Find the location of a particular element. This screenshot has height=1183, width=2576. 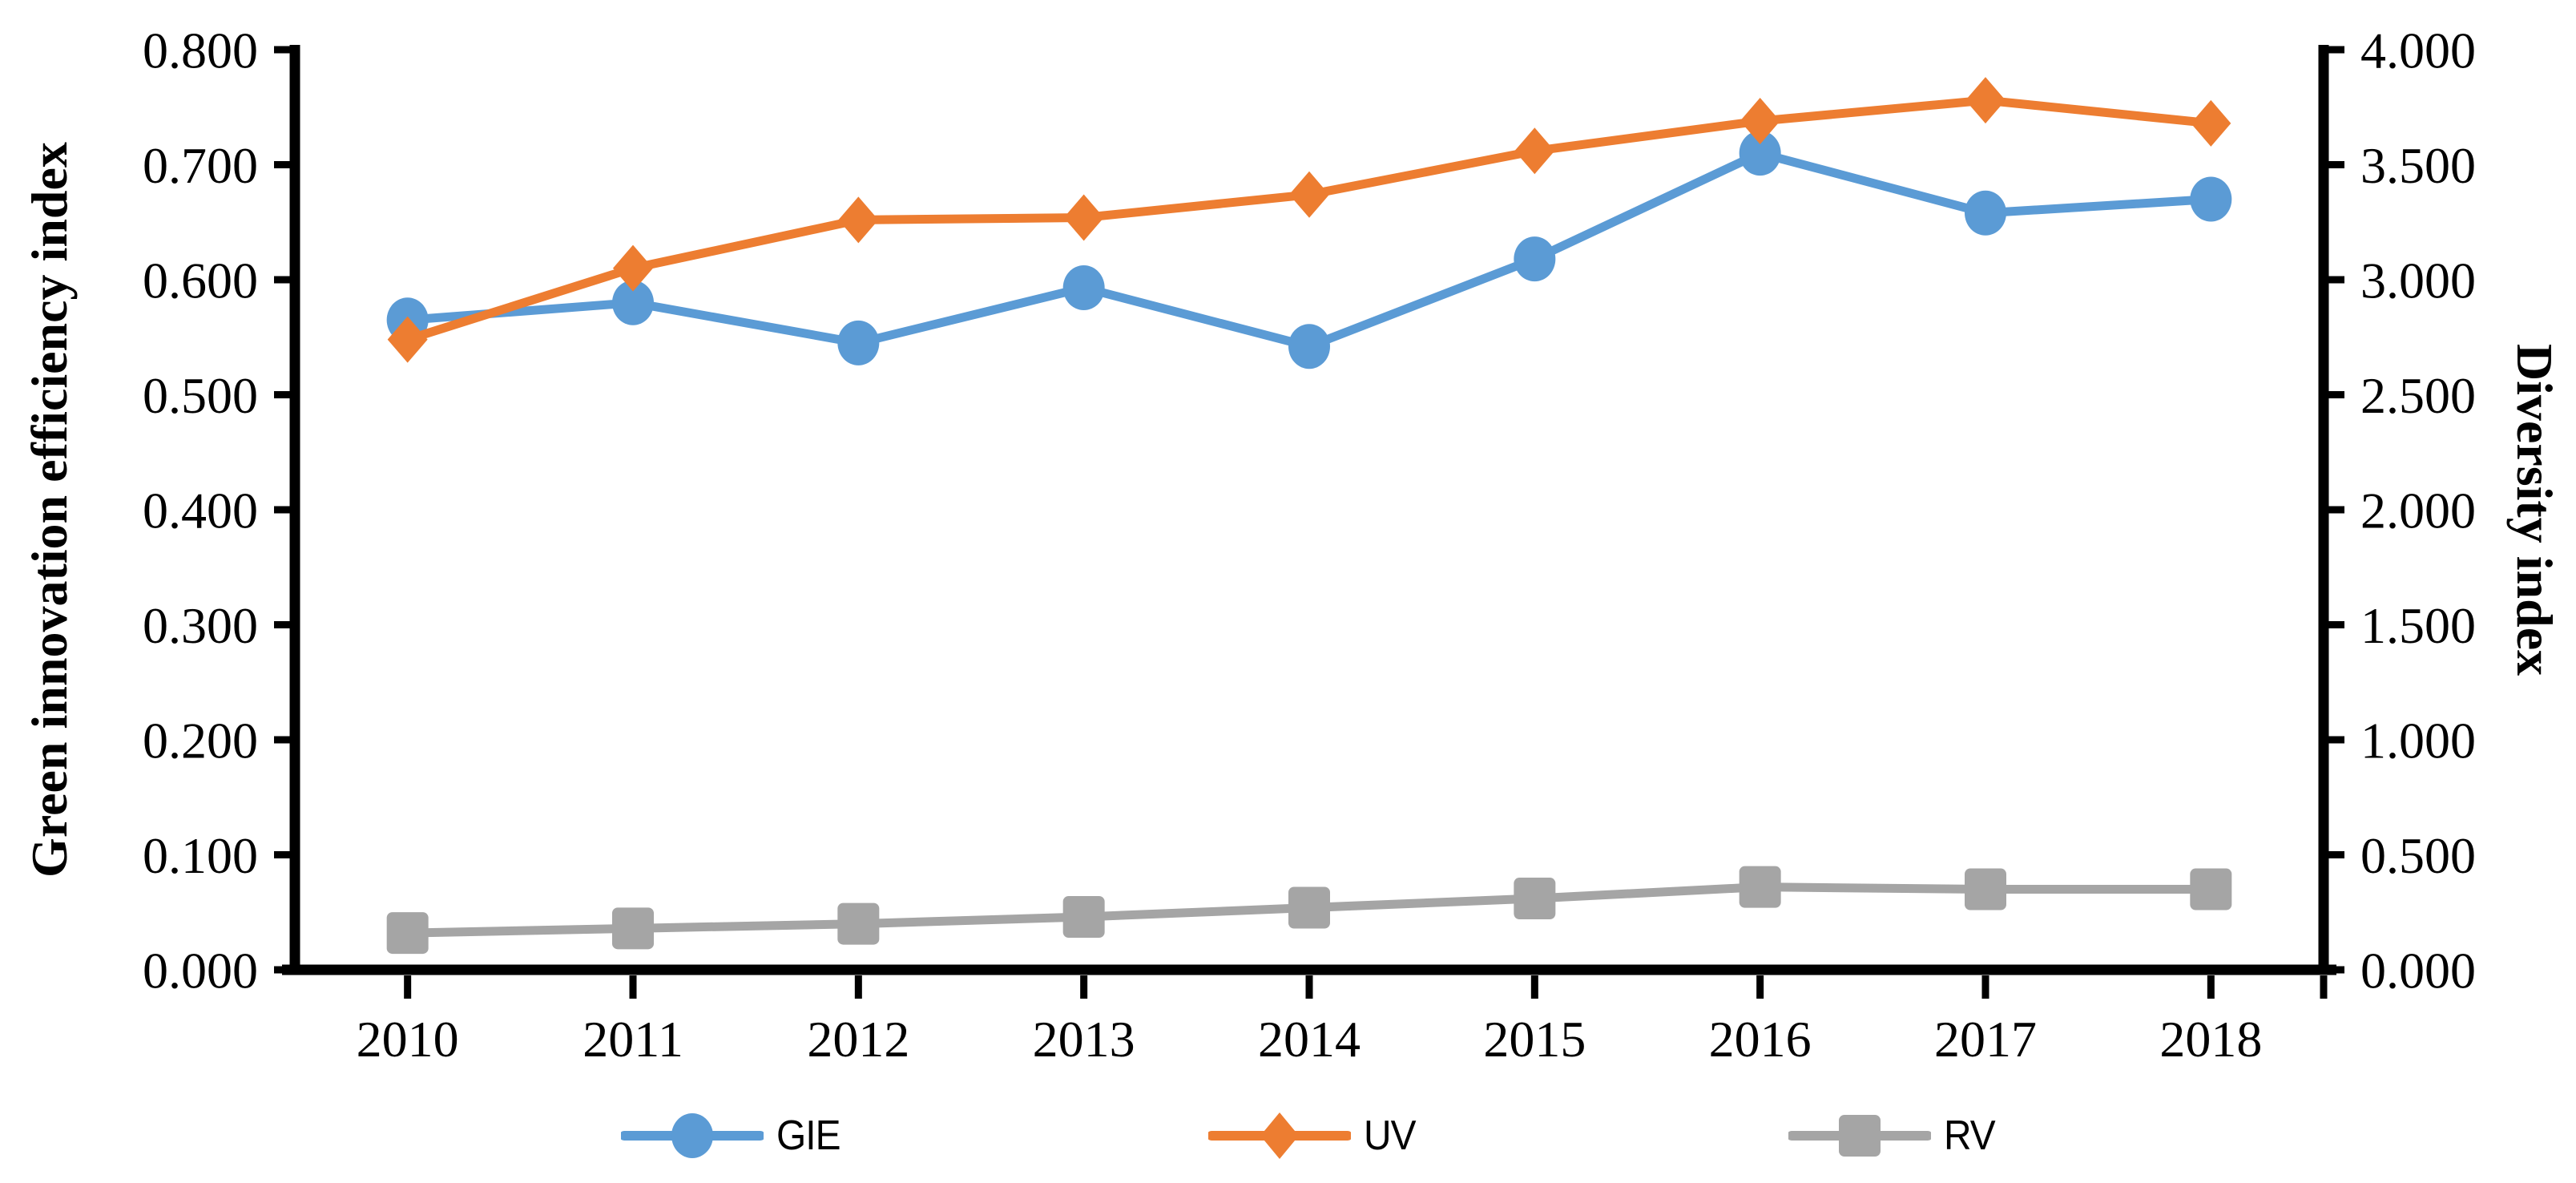

left-axis-tick-label: 0.600 is located at coordinates (200, 280).